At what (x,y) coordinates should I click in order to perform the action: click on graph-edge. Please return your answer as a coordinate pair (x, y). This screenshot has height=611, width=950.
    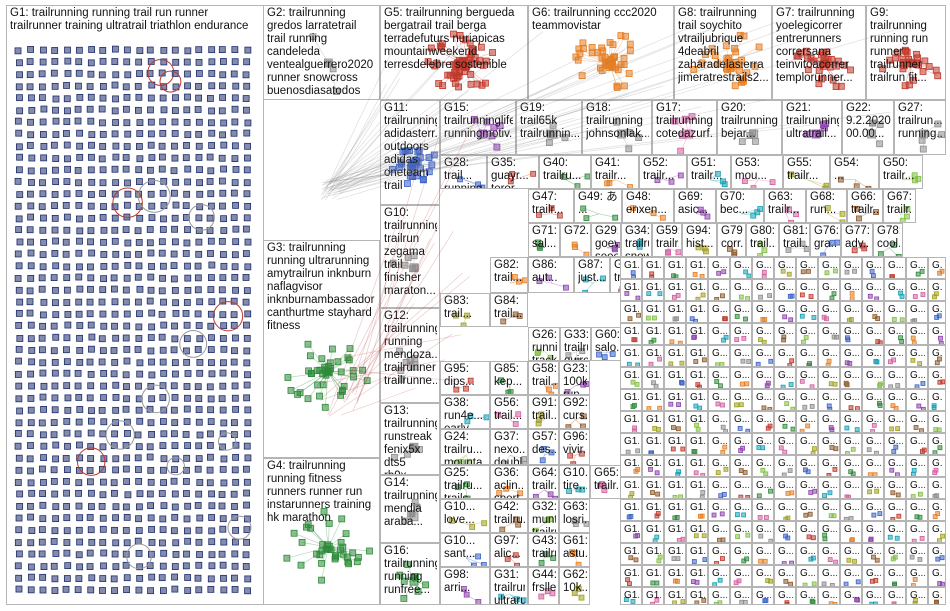
    Looking at the image, I should click on (835, 217).